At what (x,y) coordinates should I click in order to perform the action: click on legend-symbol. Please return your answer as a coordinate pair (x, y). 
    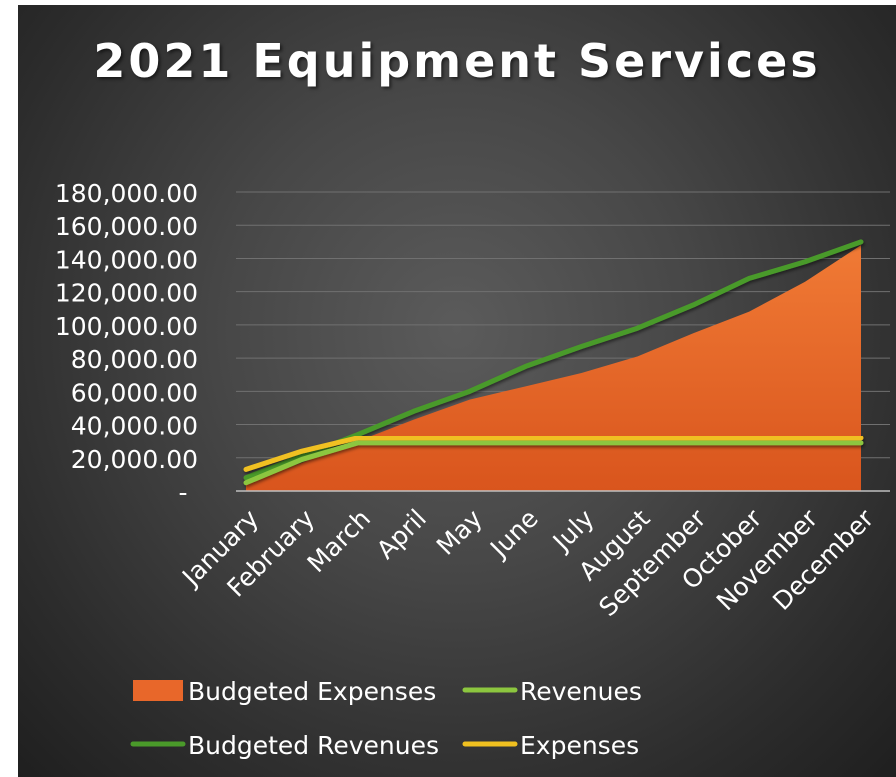
    Looking at the image, I should click on (158, 690).